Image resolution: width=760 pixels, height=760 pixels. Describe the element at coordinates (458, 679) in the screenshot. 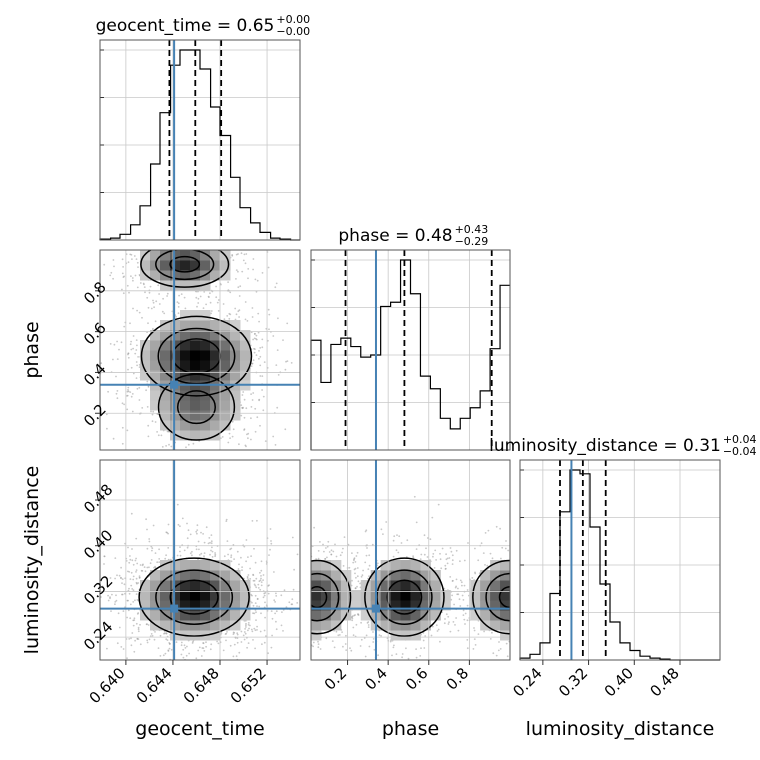

I see `x-tick-label-phase: 0.8` at that location.